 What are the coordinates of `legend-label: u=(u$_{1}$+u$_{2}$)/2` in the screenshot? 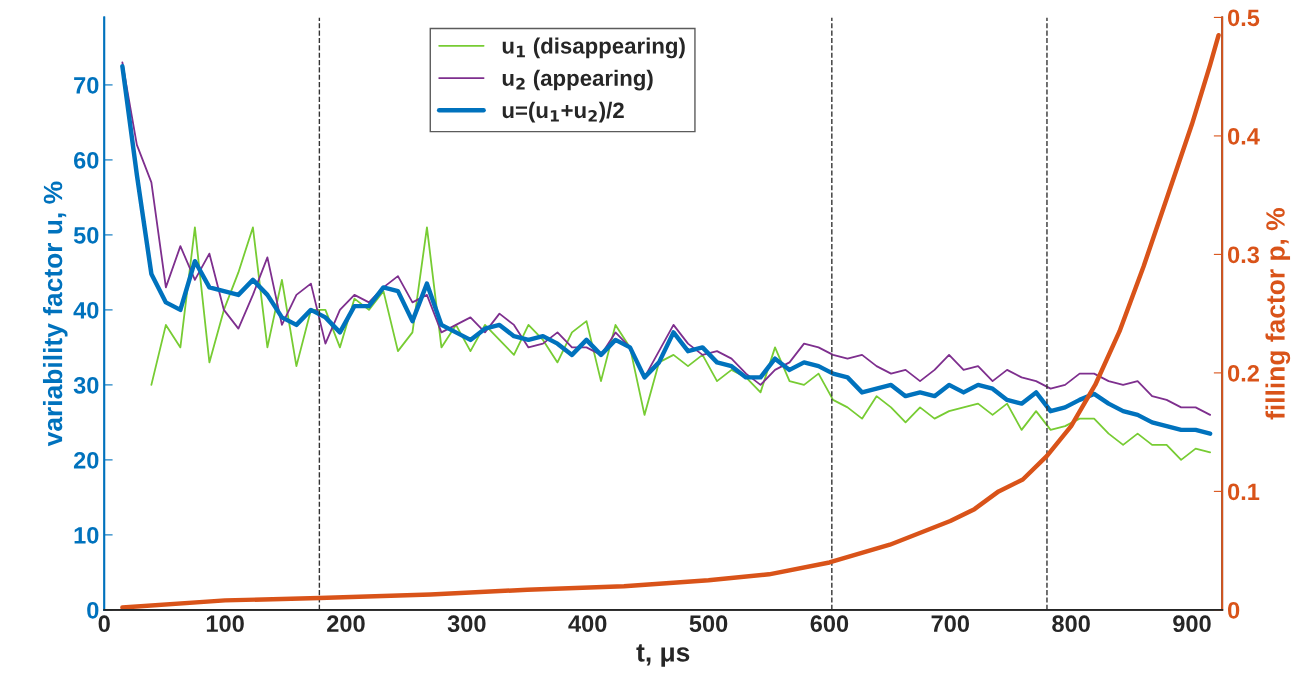 It's located at (563, 112).